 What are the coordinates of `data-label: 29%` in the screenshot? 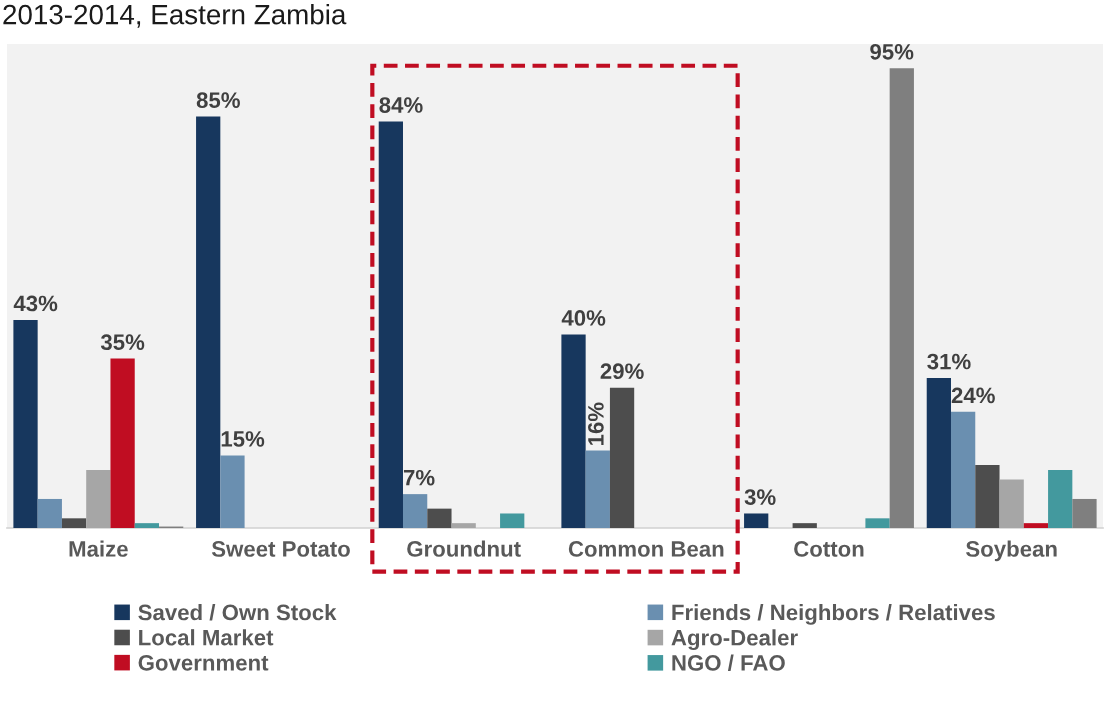 It's located at (622, 371).